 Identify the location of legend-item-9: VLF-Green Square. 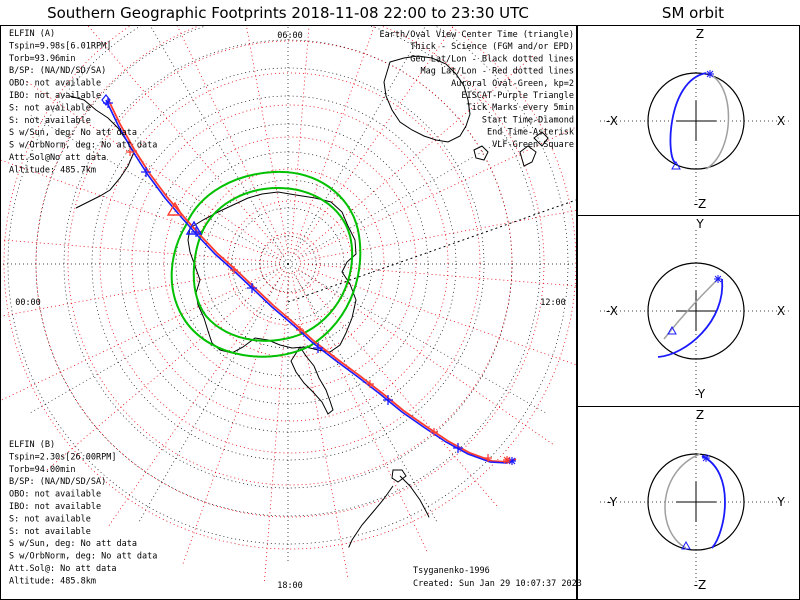
(533, 145).